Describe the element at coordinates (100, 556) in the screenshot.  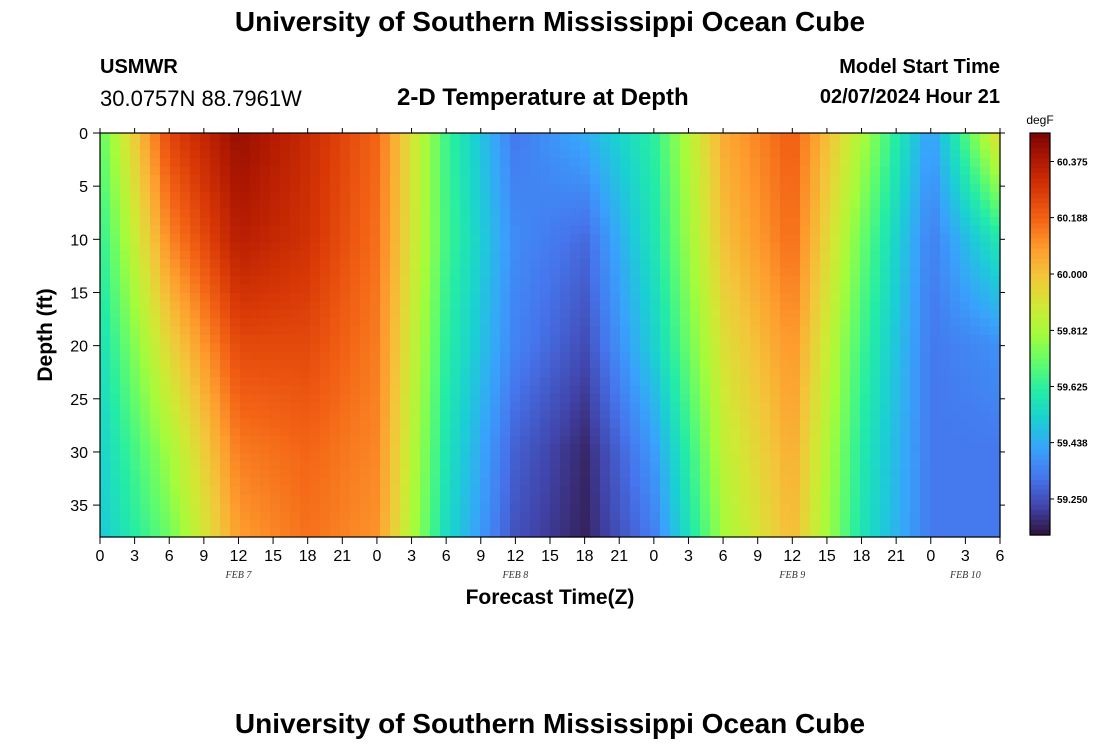
I see `x-tick-label: 0` at that location.